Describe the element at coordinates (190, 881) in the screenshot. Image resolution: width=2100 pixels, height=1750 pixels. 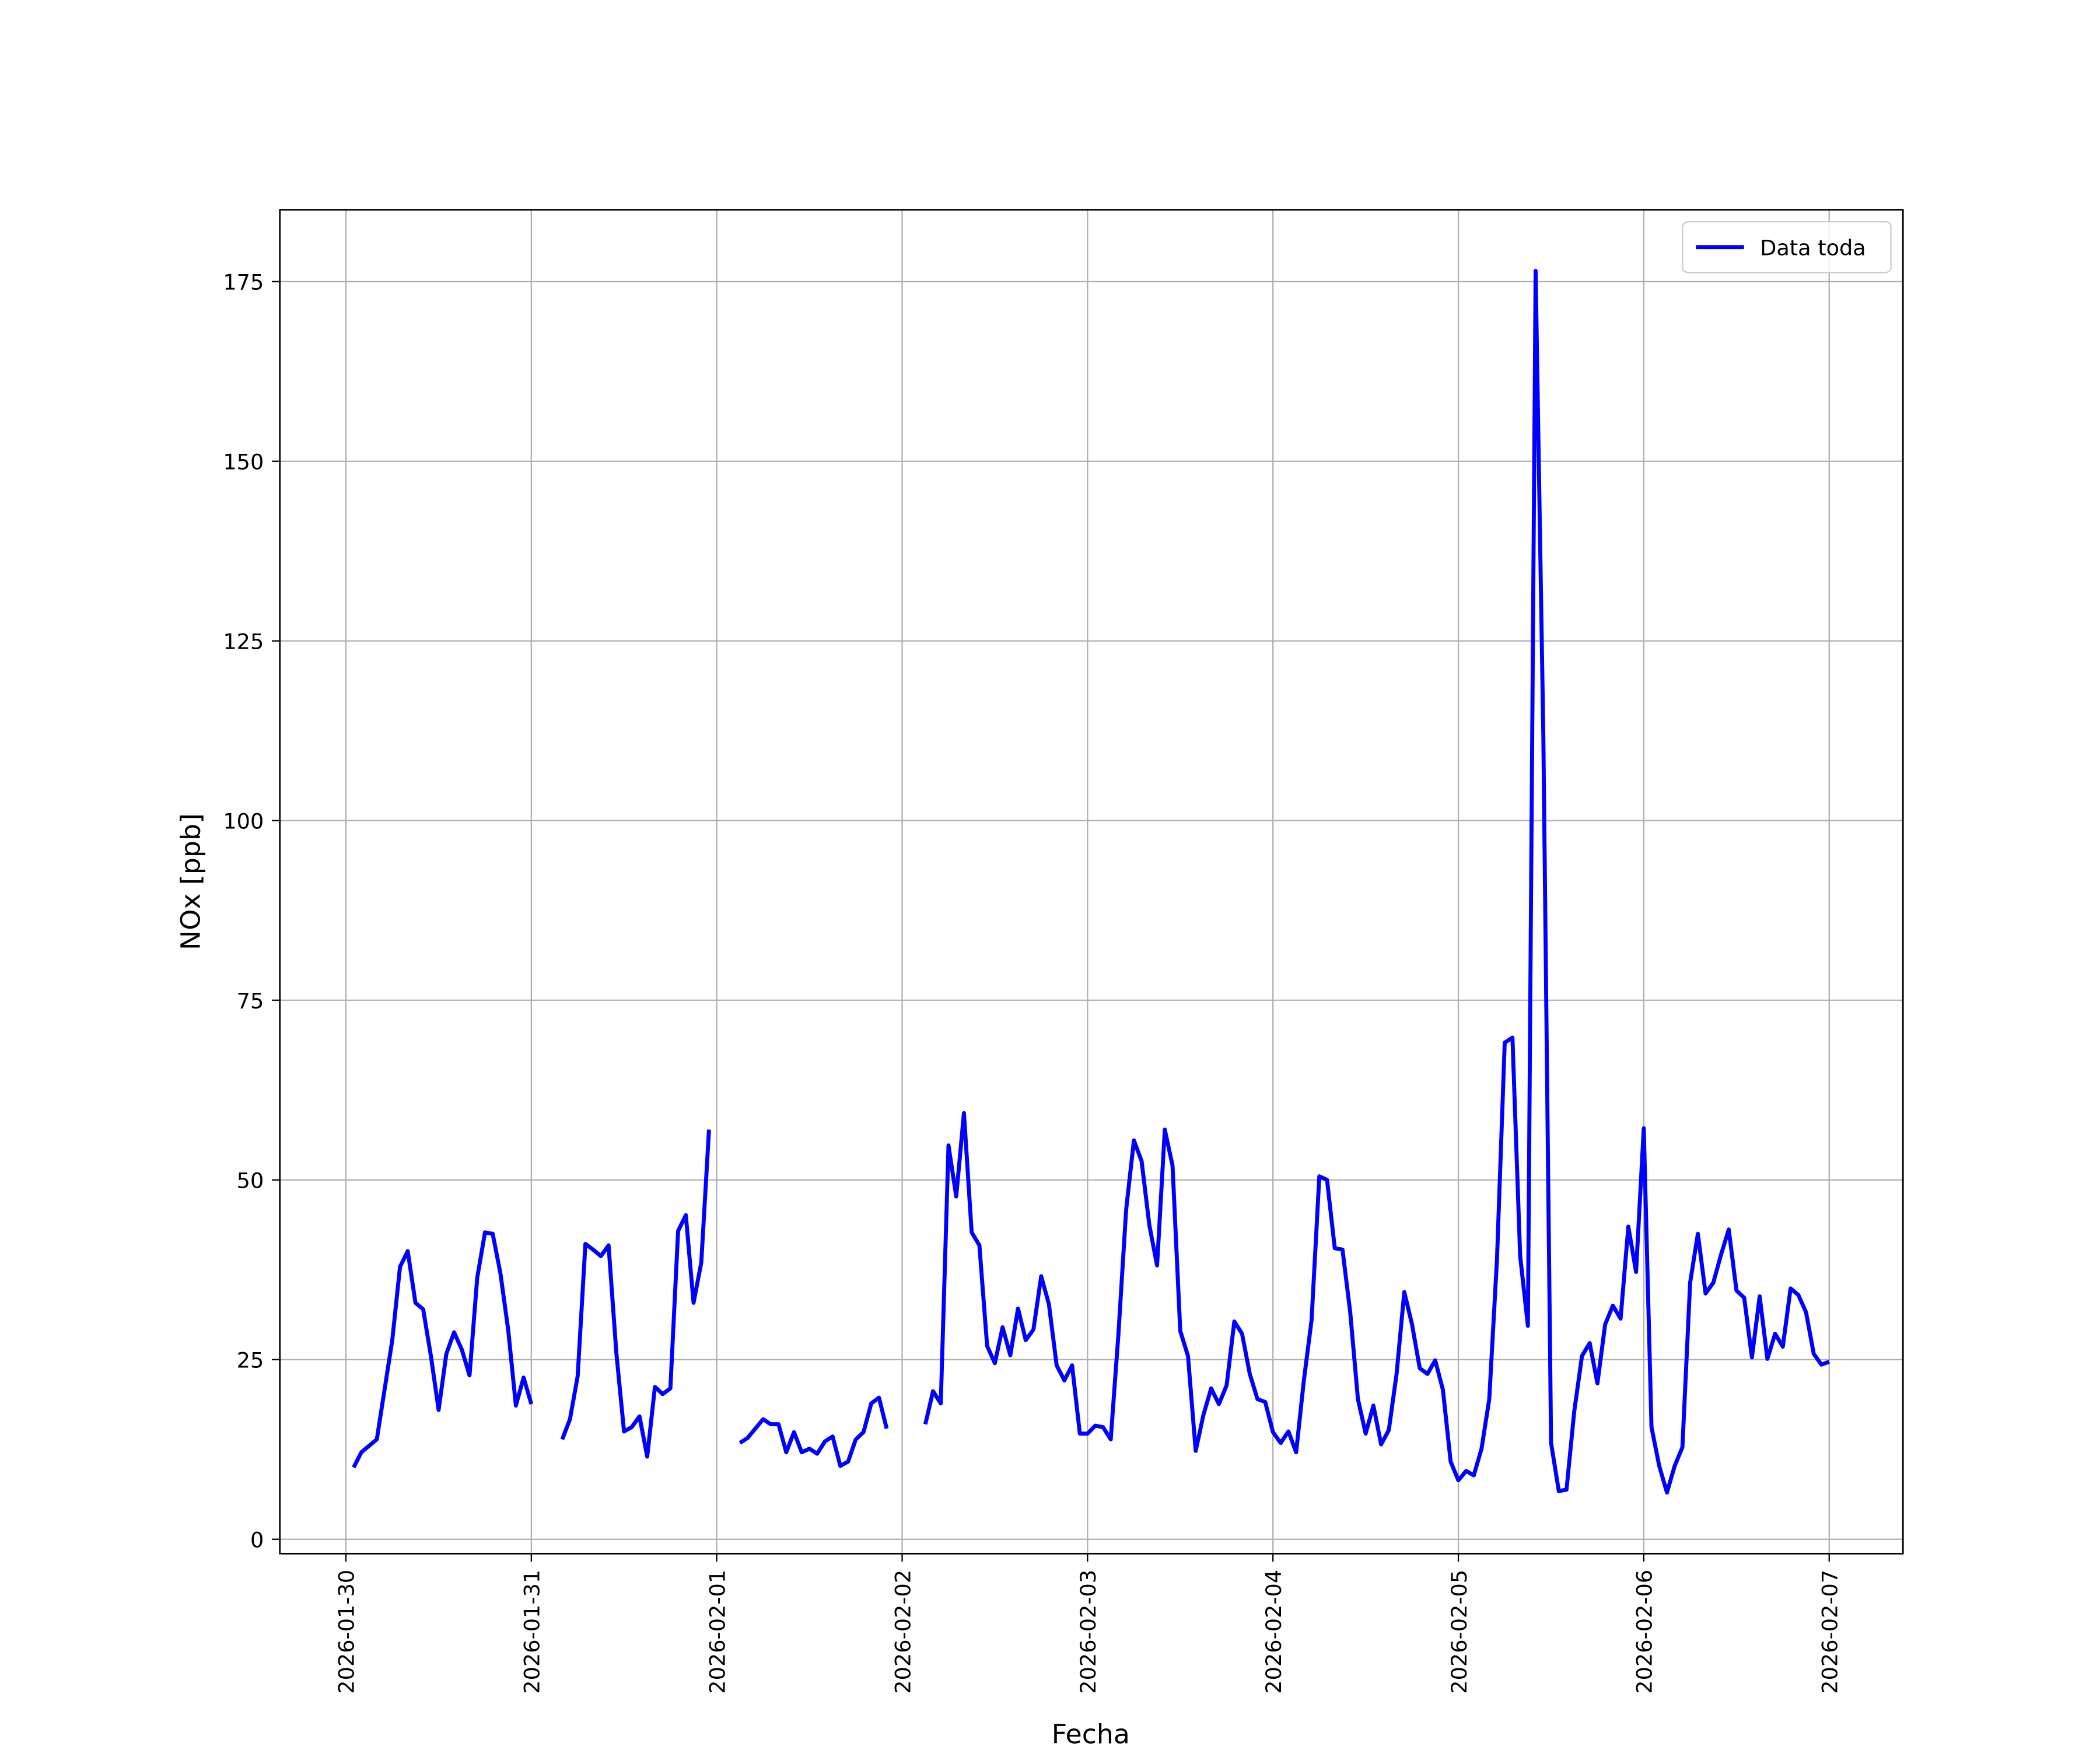
I see `y-axis-label: NOx [ppb]` at that location.